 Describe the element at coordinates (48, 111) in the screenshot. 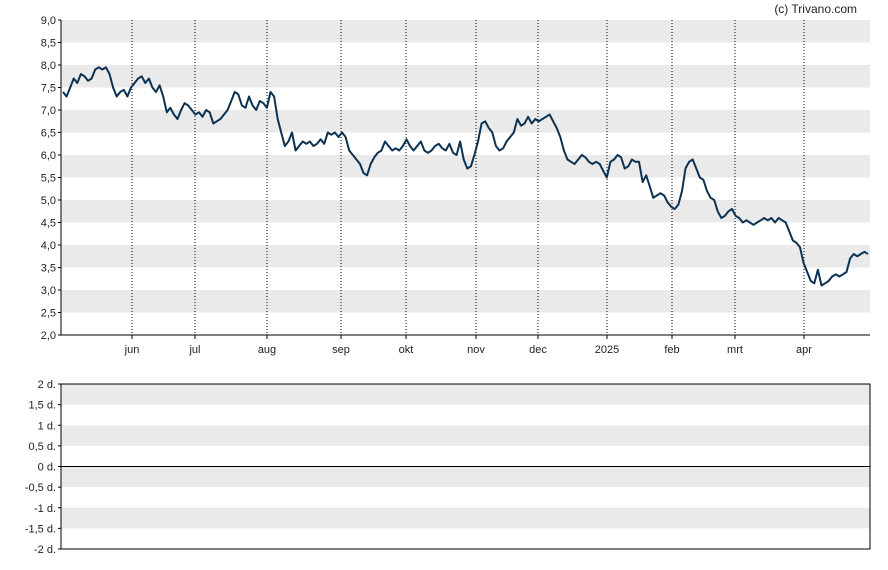

I see `y-tick-label: 7,0` at that location.